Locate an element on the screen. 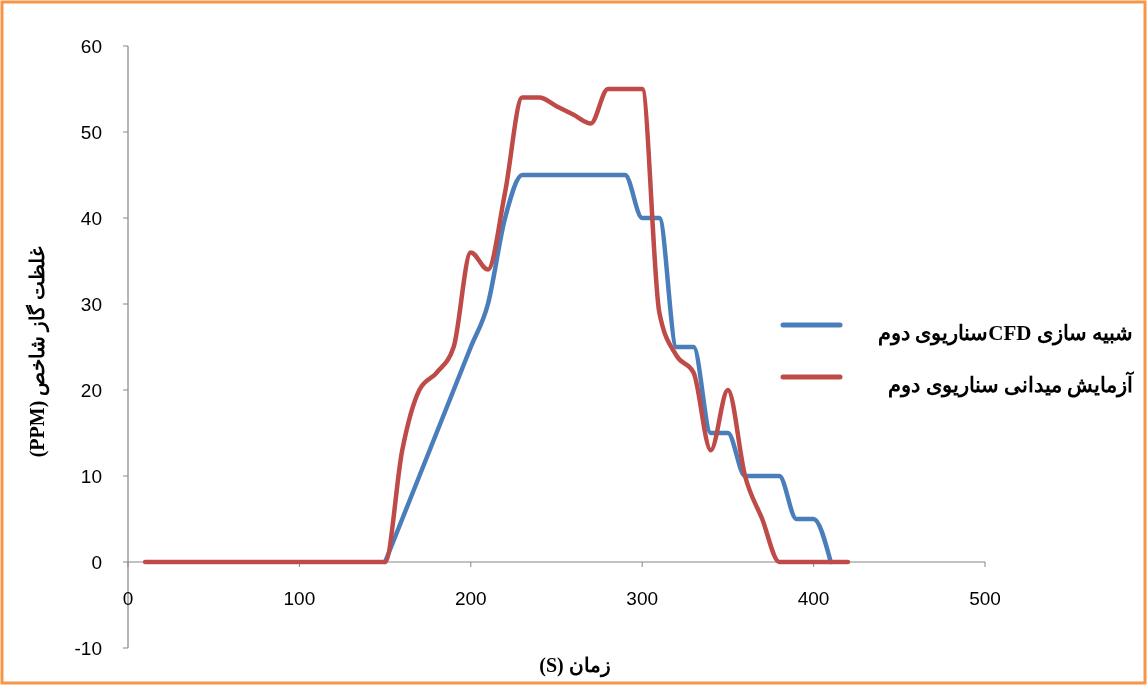 This screenshot has height=685, width=1147. y-tick-label: -10 is located at coordinates (88, 648).